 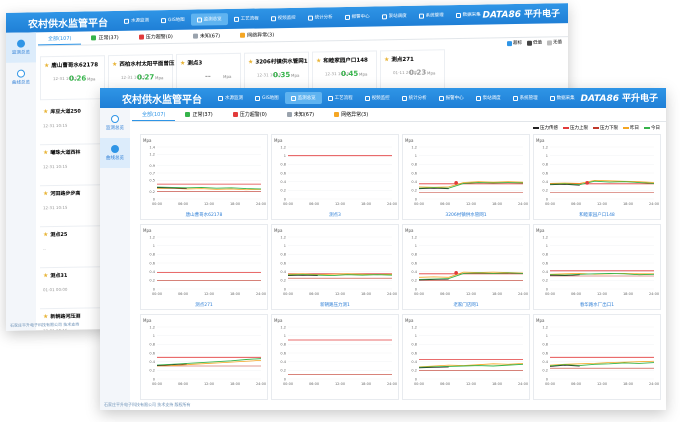 What do you see at coordinates (631, 128) in the screenshot?
I see `legend-item: 昨日` at bounding box center [631, 128].